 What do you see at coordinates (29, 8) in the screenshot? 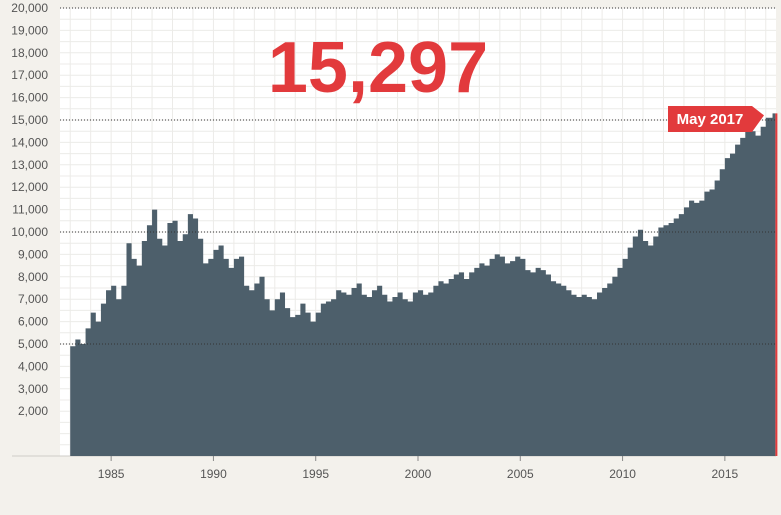
I see `y-tick-label: 20,000` at bounding box center [29, 8].